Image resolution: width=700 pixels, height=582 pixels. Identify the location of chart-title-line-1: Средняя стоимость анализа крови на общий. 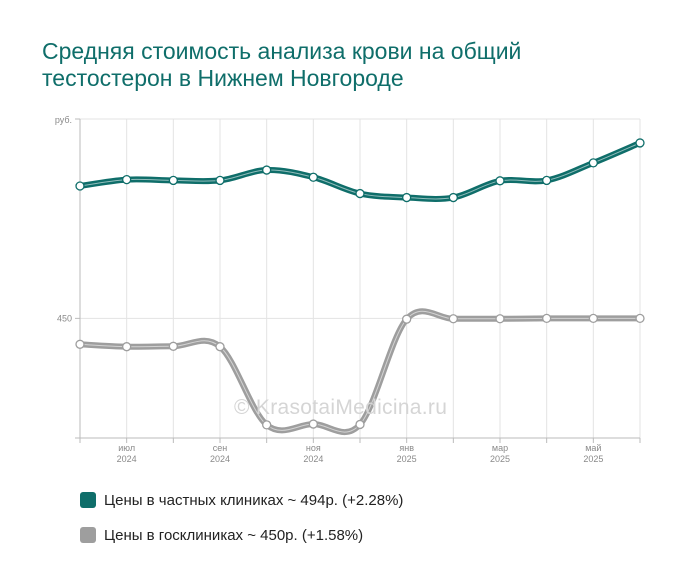
(282, 51).